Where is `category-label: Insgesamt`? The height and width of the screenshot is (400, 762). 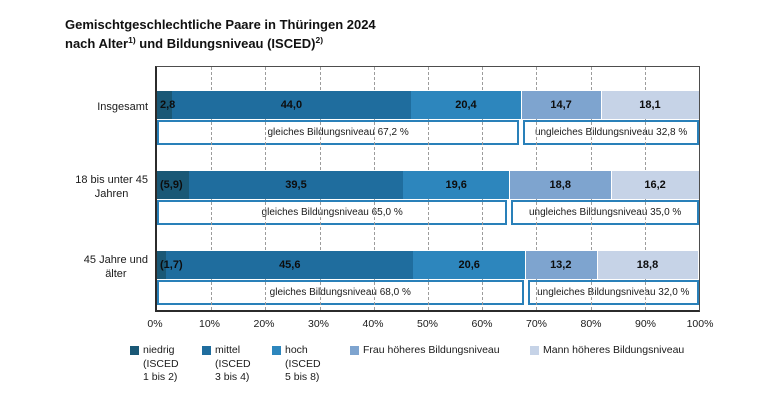 category-label: Insgesamt is located at coordinates (122, 107).